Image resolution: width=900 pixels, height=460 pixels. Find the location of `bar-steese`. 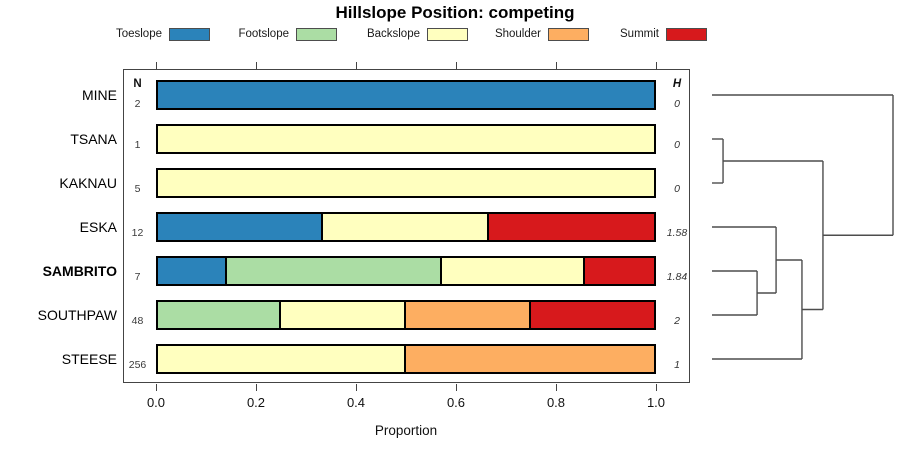

bar-steese is located at coordinates (406, 359).